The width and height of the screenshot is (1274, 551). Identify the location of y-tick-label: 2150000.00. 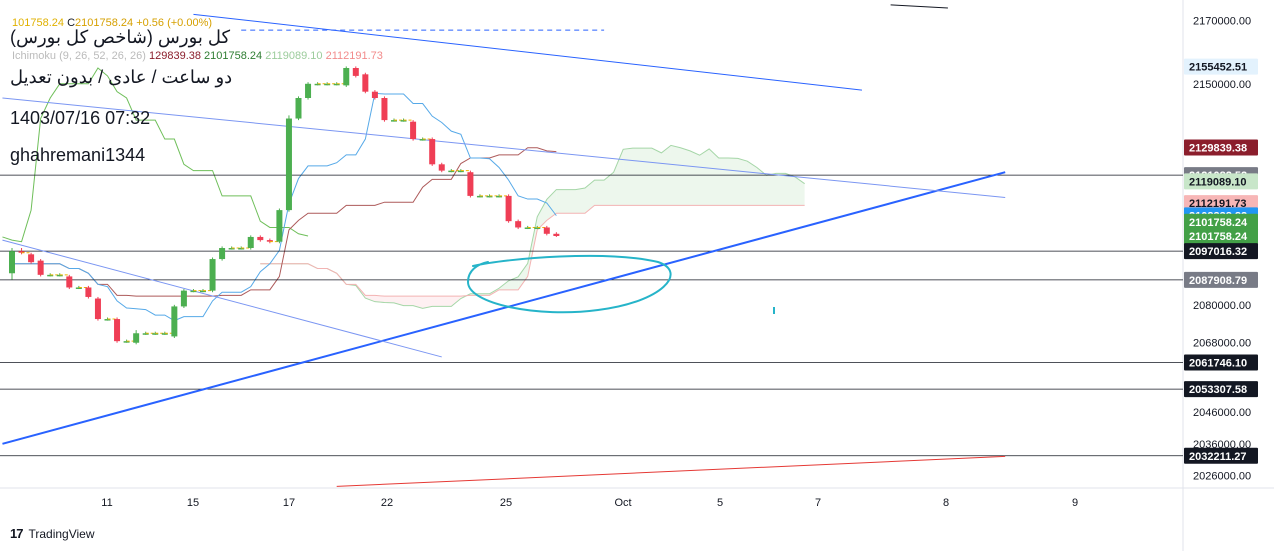
(1222, 85).